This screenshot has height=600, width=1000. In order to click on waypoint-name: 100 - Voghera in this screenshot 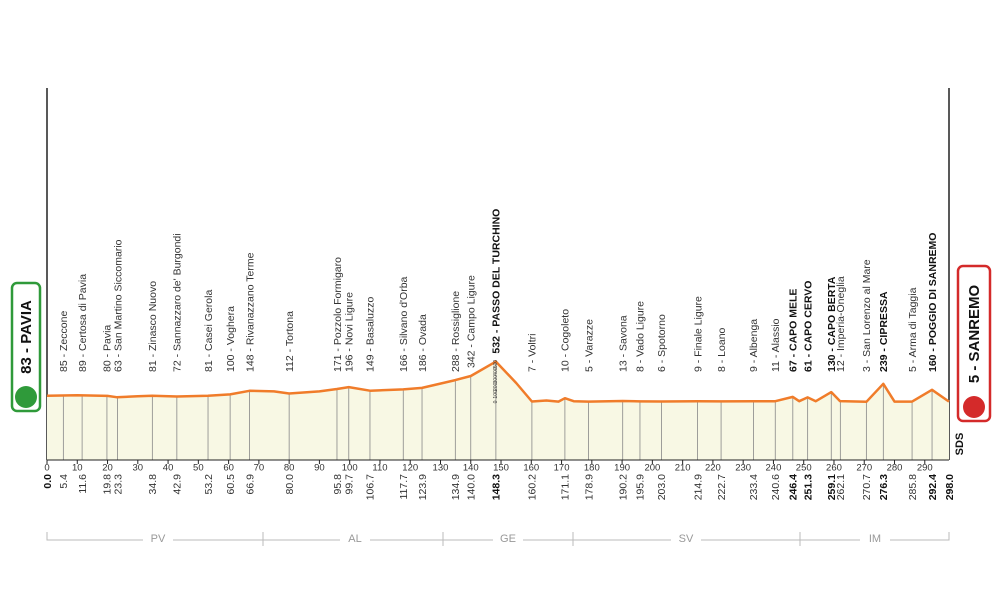, I will do `click(231, 339)`.